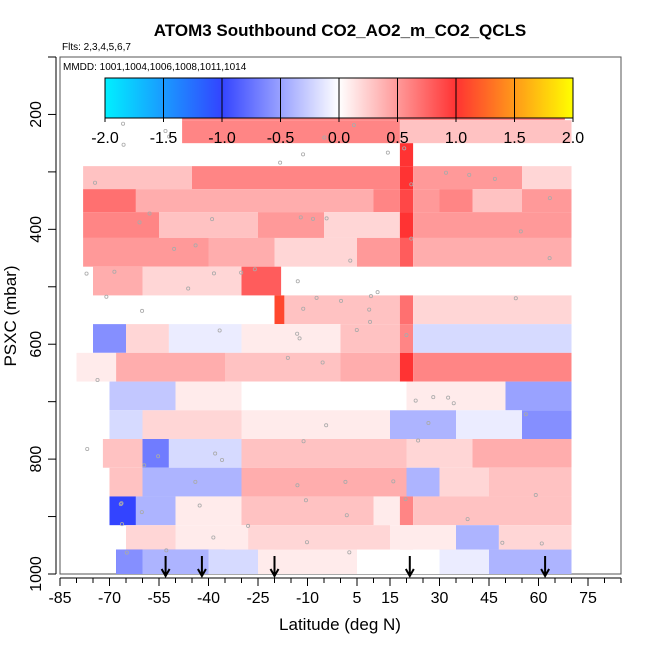  Describe the element at coordinates (514, 138) in the screenshot. I see `colorbar-tick-label: 1.5` at that location.